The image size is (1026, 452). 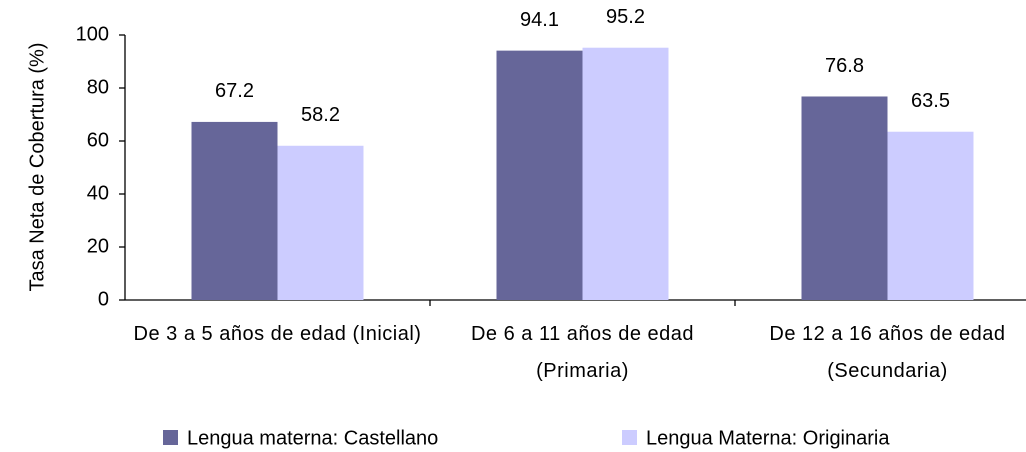 What do you see at coordinates (37, 166) in the screenshot?
I see `y-axis-label: Tasa Neta de Cobertura (%)` at bounding box center [37, 166].